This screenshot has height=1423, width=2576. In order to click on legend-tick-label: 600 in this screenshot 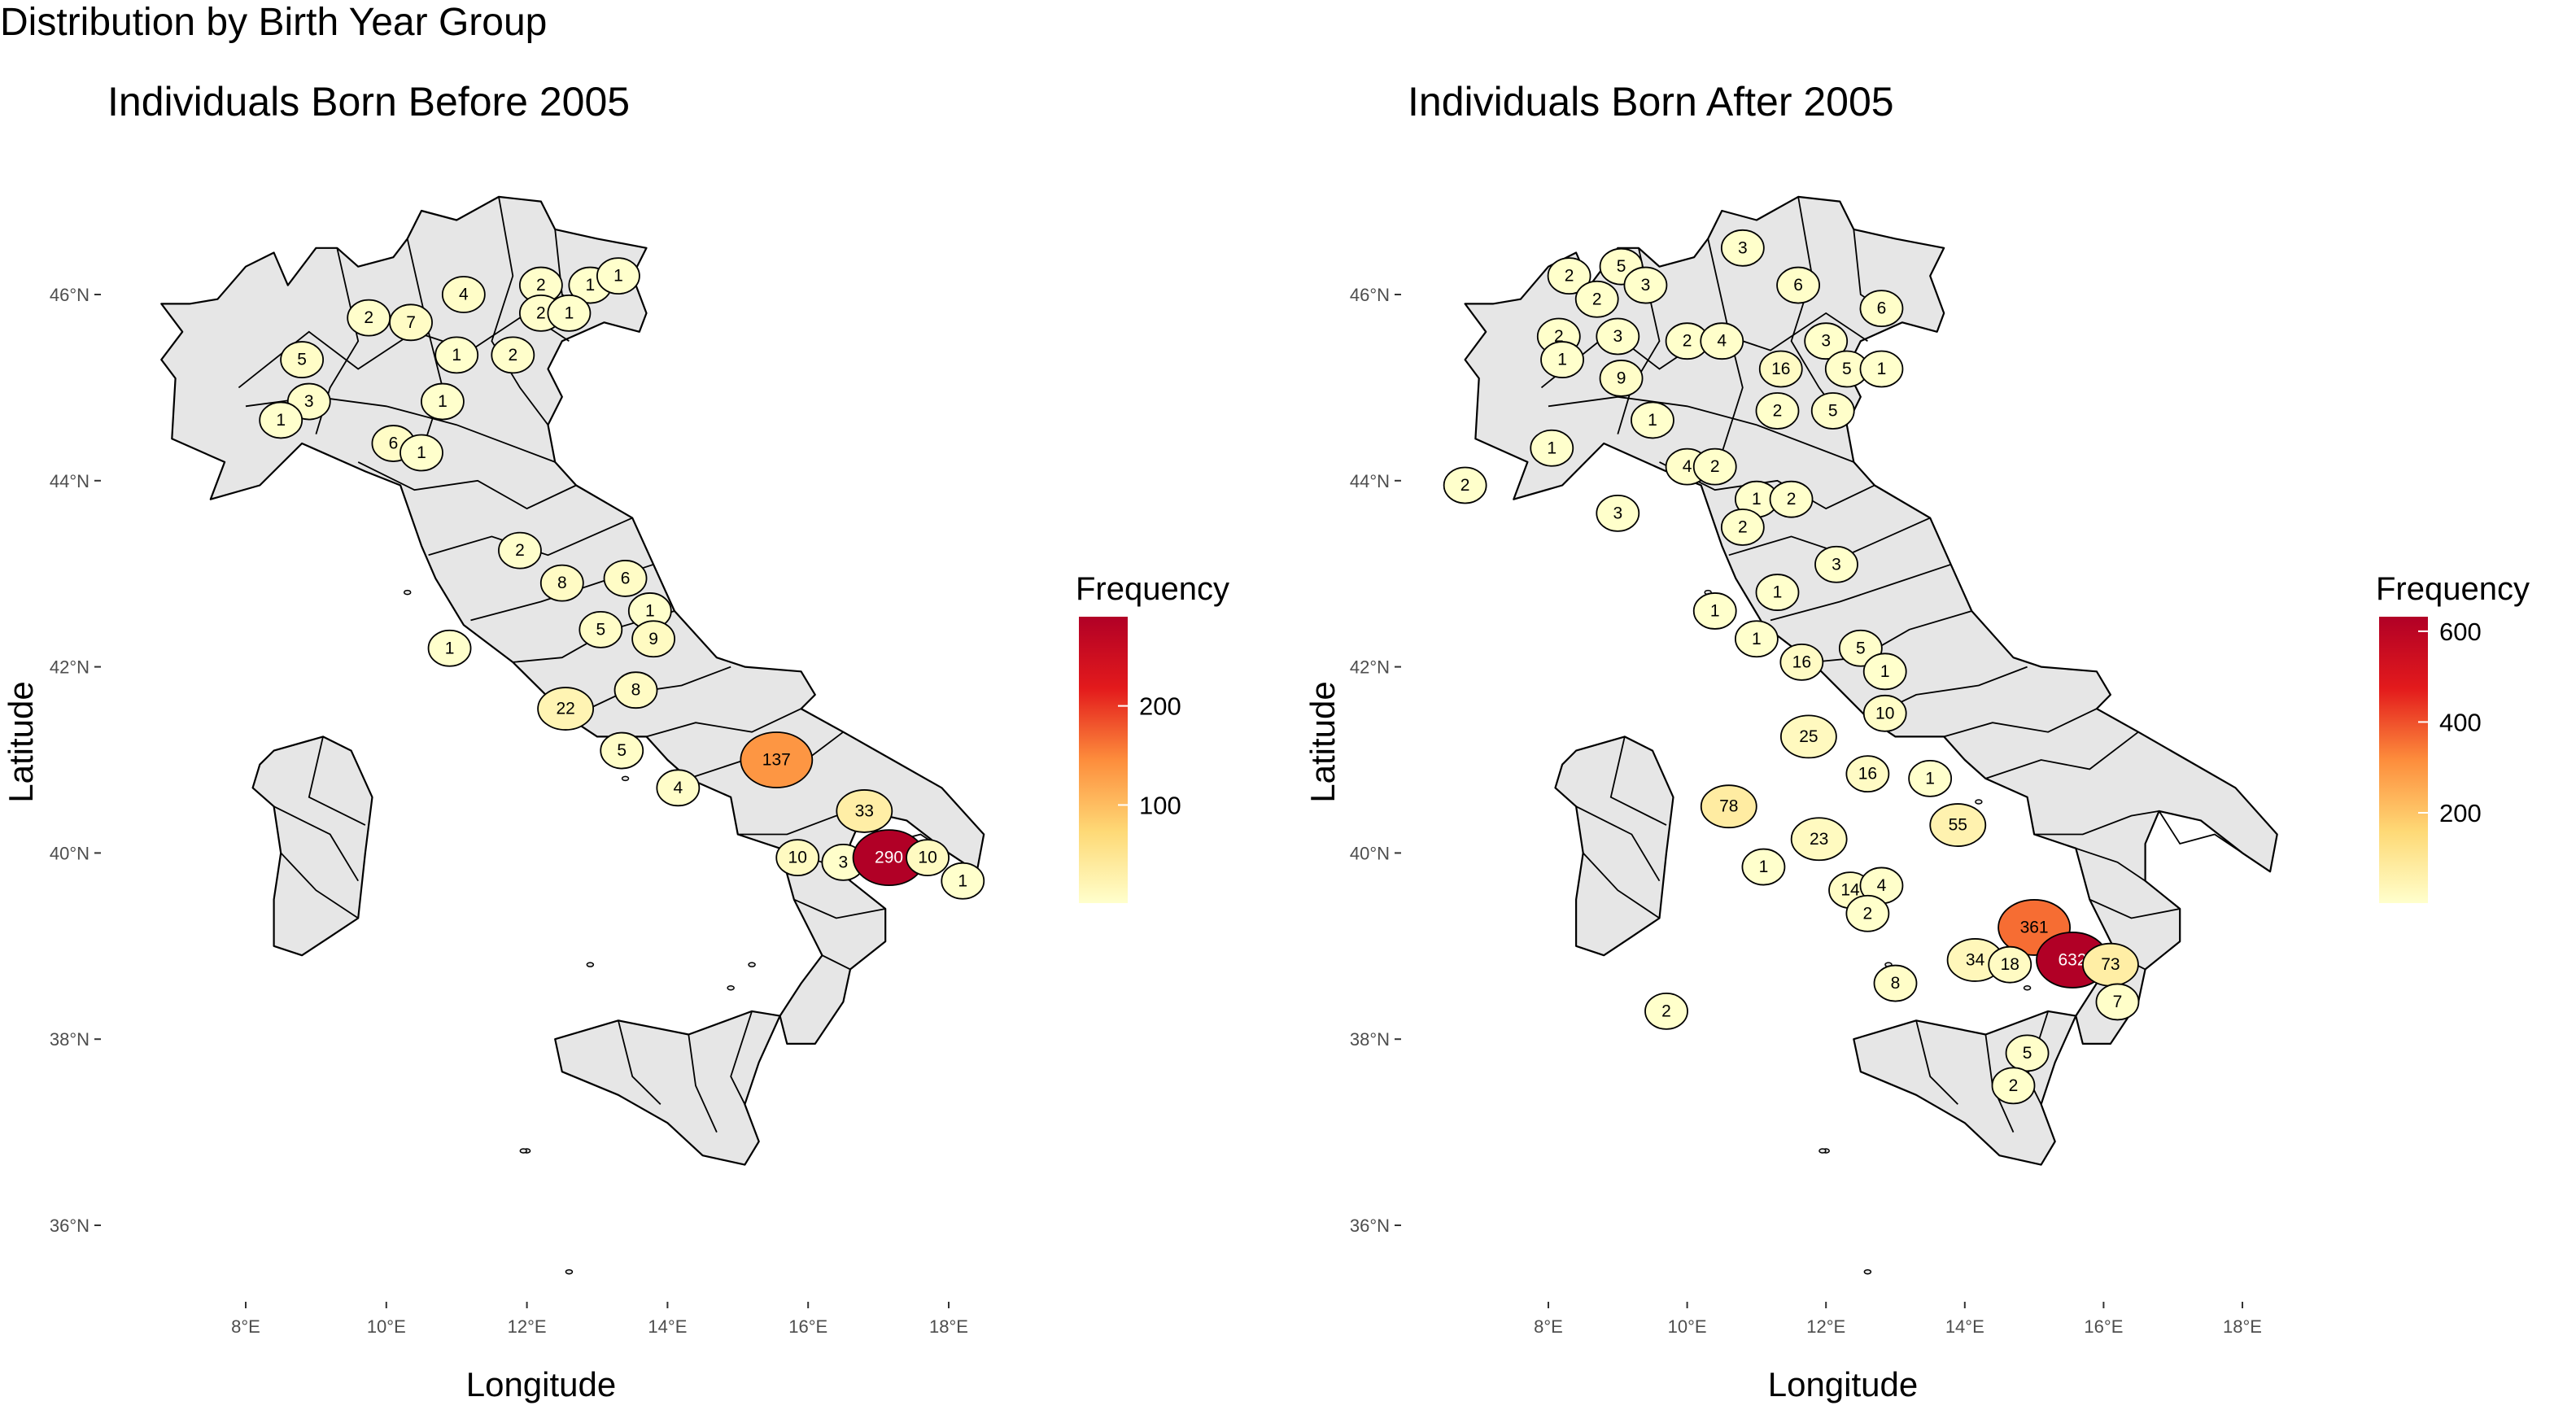, I will do `click(2460, 632)`.